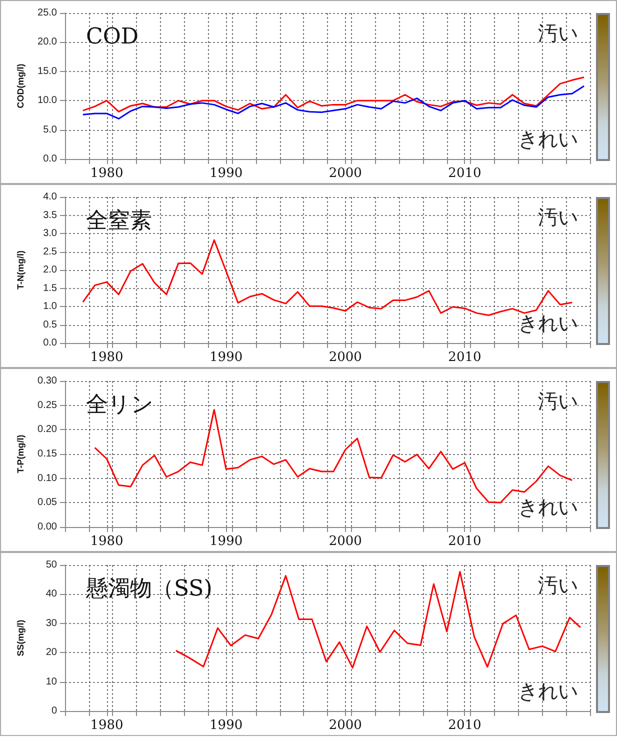  I want to click on text: 全窒素, so click(119, 221).